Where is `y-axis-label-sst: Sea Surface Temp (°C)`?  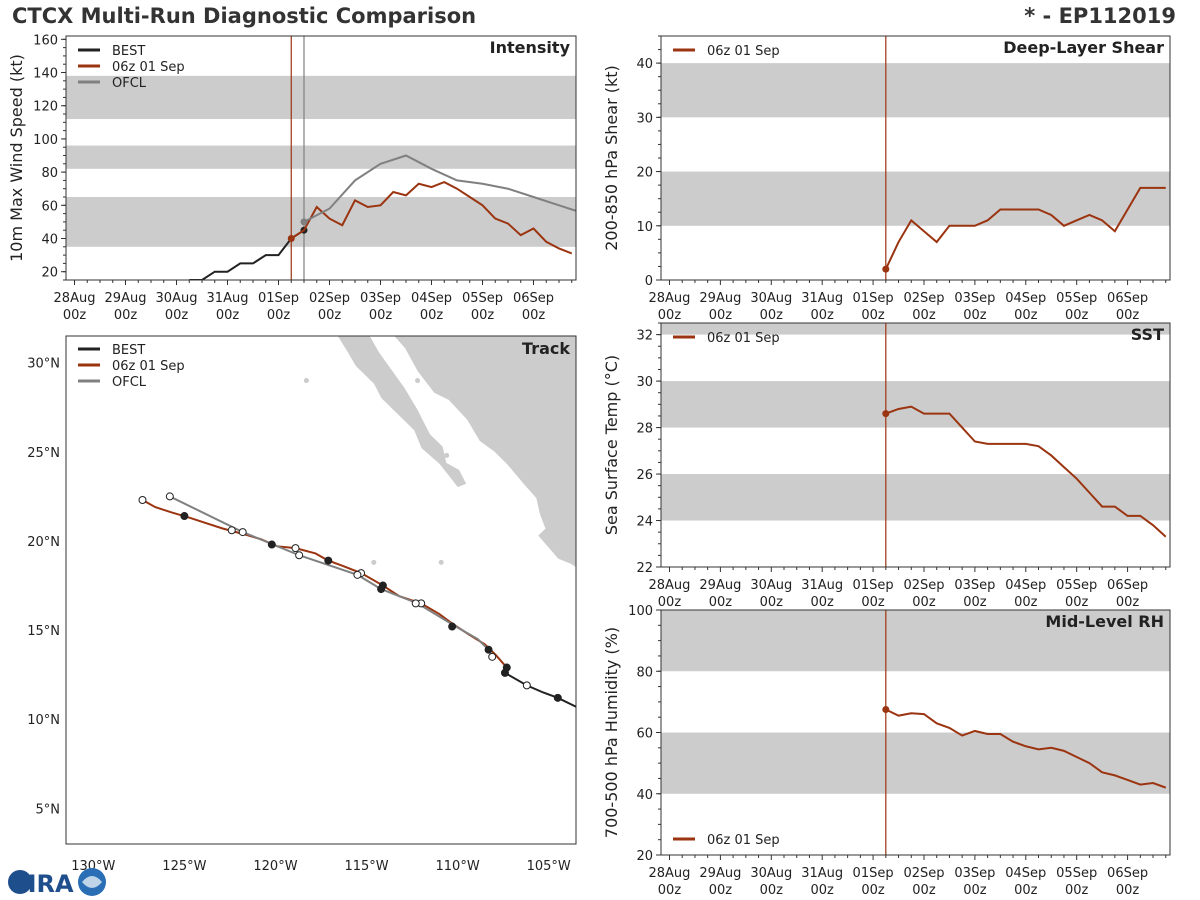
y-axis-label-sst: Sea Surface Temp (°C) is located at coordinates (611, 445).